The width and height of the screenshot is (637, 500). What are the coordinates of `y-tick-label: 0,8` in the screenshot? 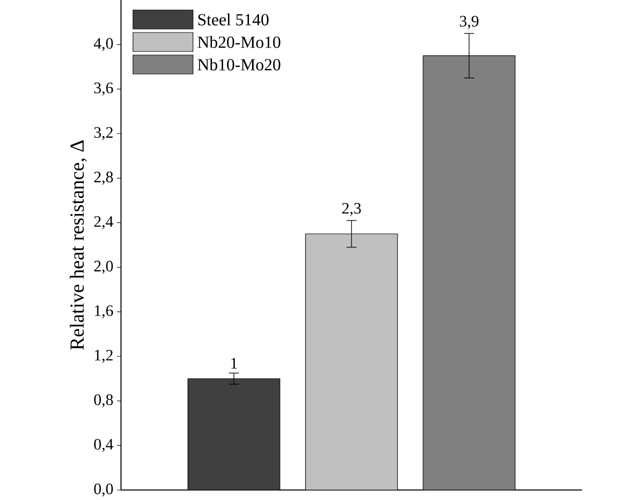 It's located at (103, 401).